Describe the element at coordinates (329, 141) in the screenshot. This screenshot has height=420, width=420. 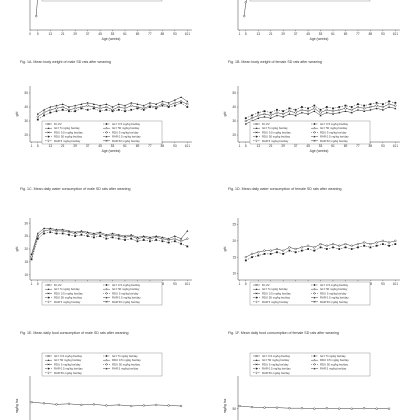
I see `legend-entry: RAR 50 mg/kg bw/day` at that location.